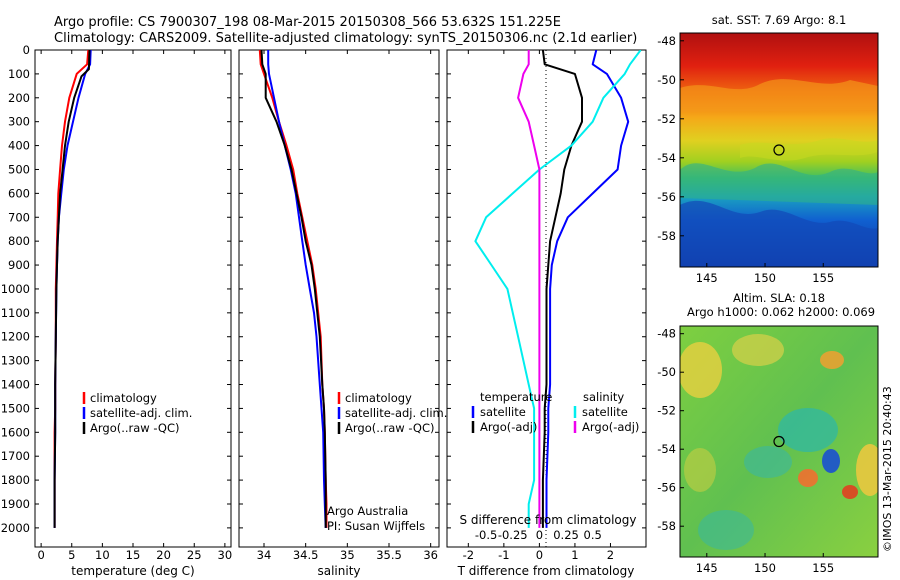 This screenshot has width=900, height=580. Describe the element at coordinates (163, 555) in the screenshot. I see `x-tick-label: 20` at that location.